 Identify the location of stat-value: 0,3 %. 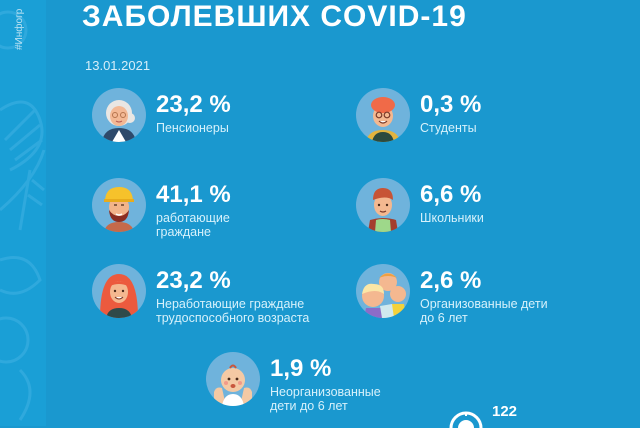
(451, 104).